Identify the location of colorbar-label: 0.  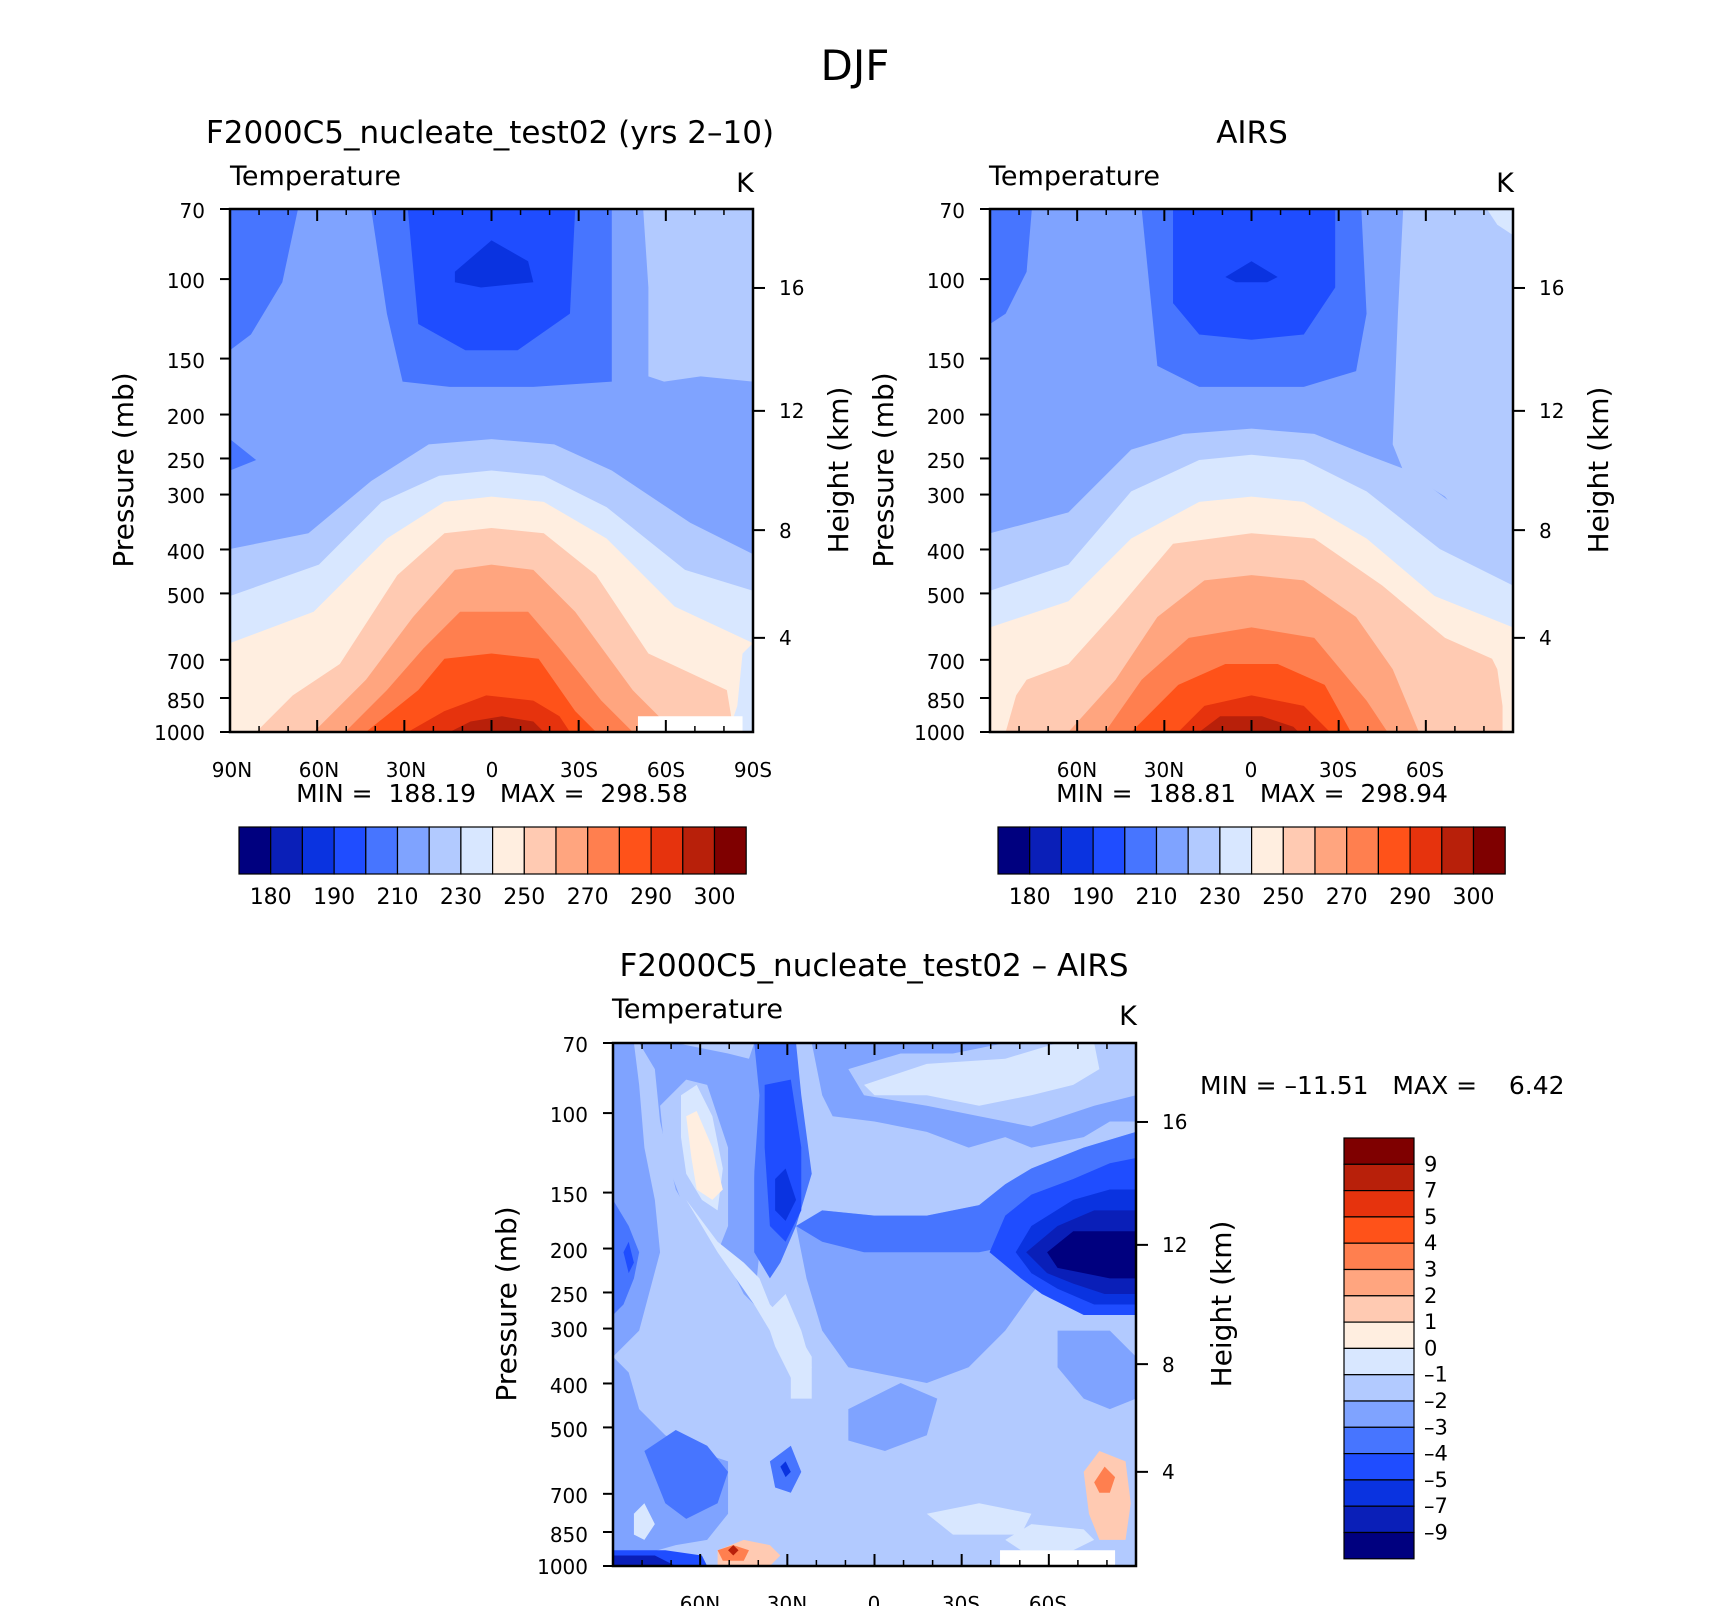
(1430, 1348).